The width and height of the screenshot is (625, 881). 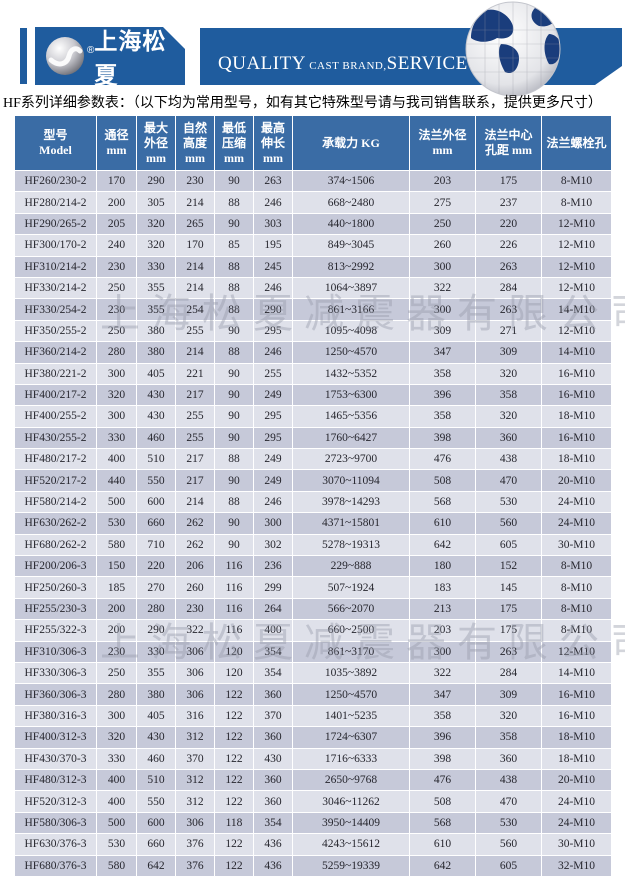 What do you see at coordinates (351, 224) in the screenshot?
I see `table-cell: 440~1800` at bounding box center [351, 224].